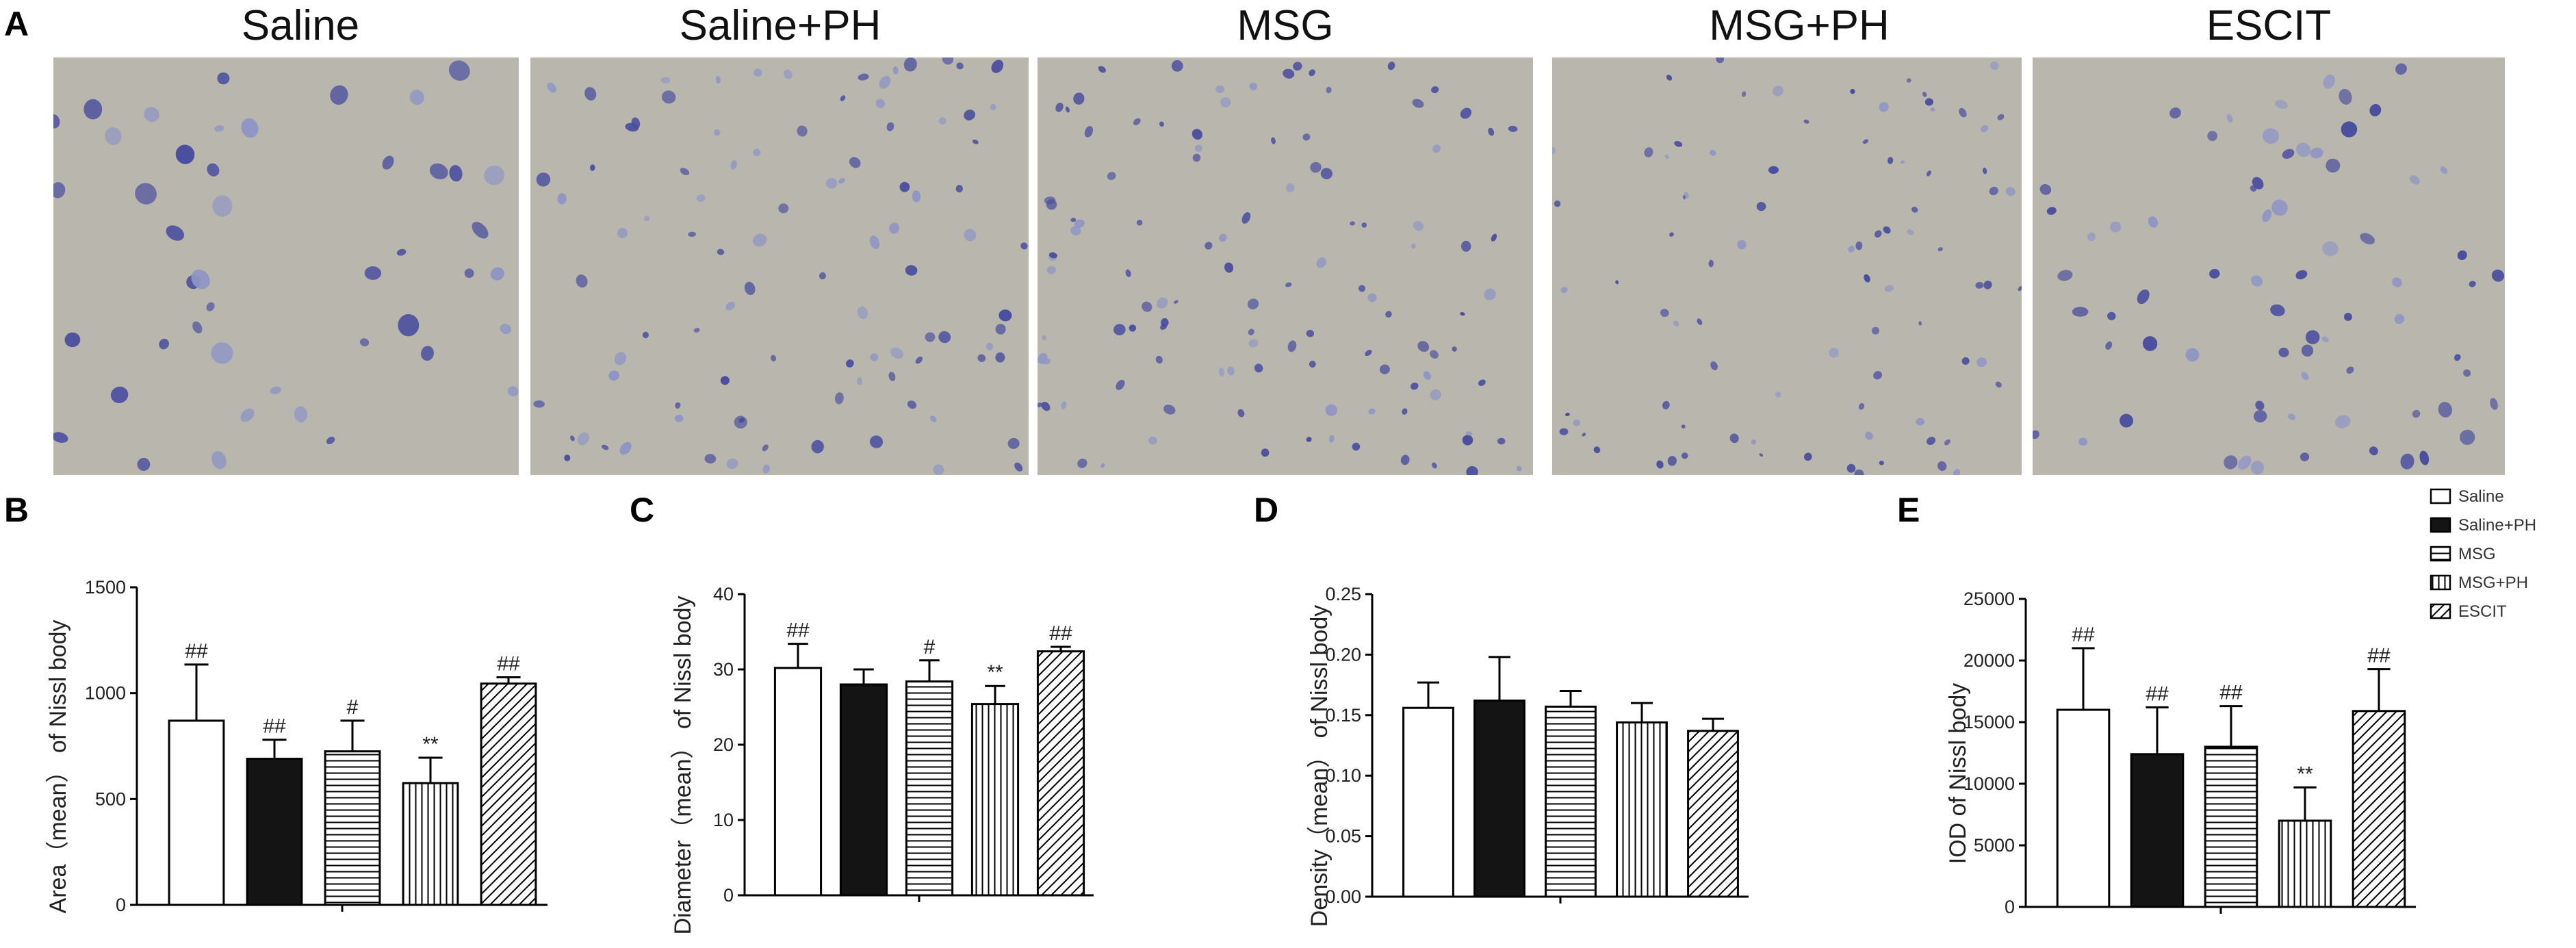 The image size is (2576, 948). I want to click on bar-saline, so click(196, 812).